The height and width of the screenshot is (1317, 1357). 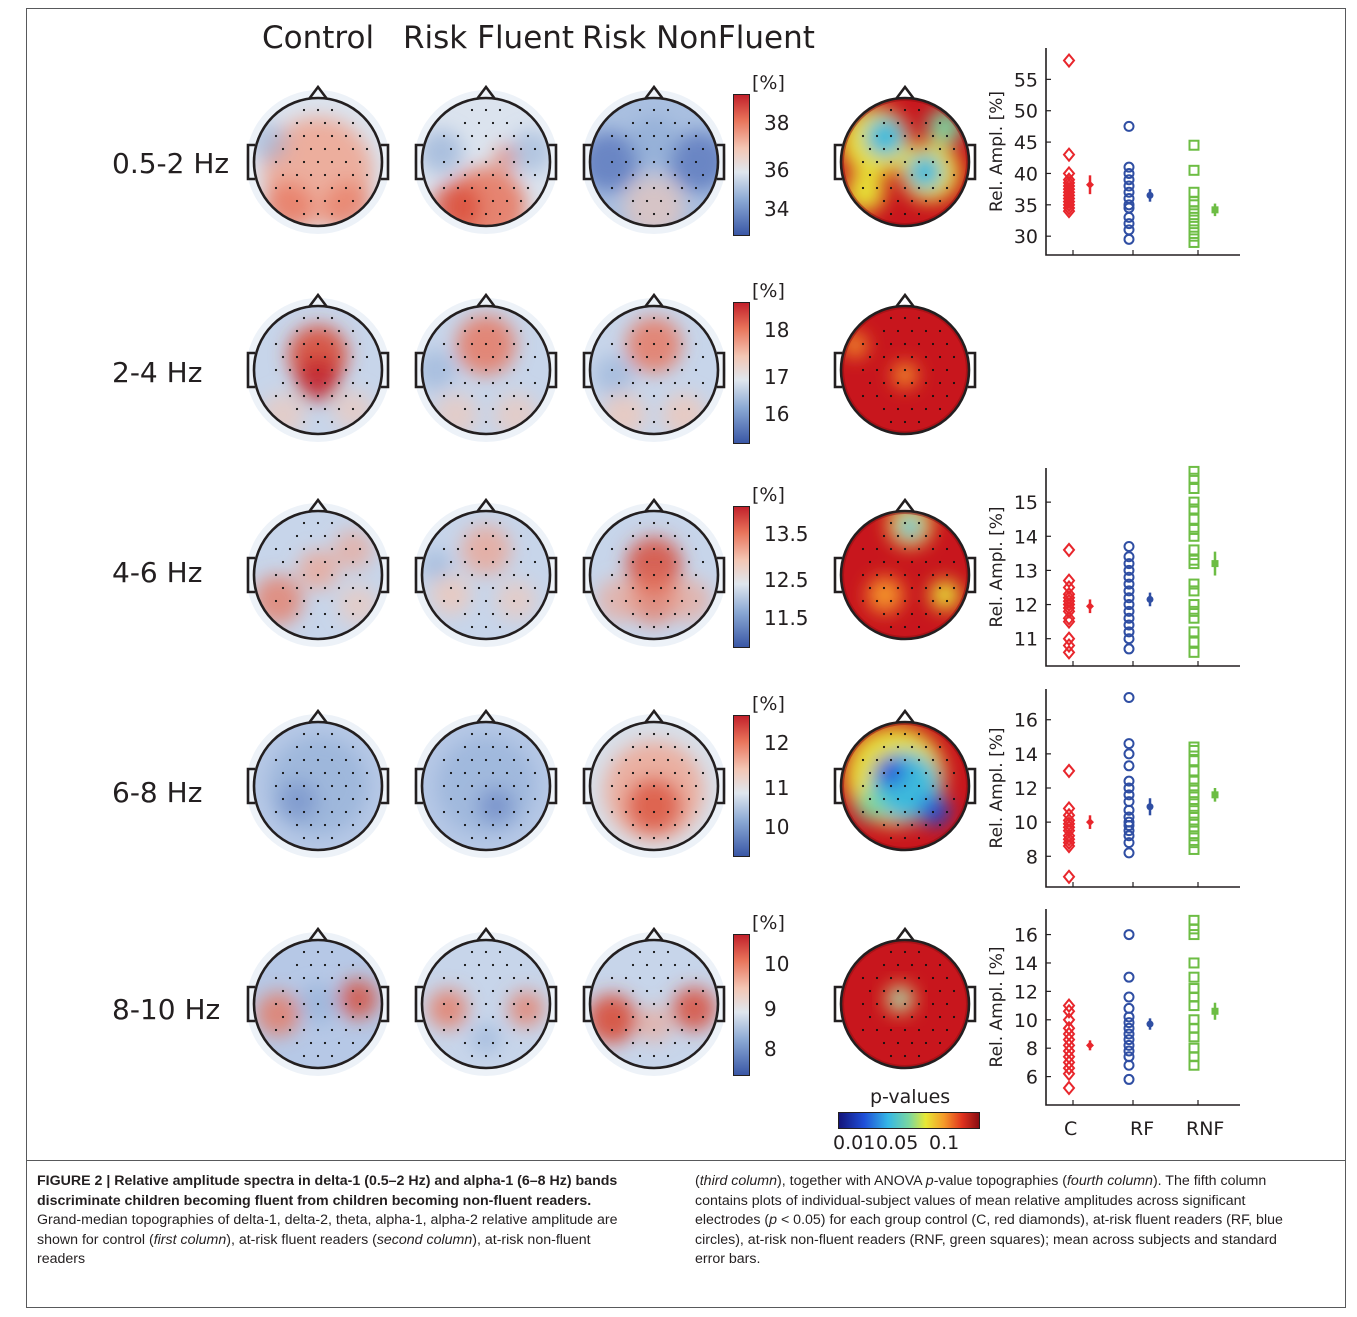 What do you see at coordinates (1113, 152) in the screenshot?
I see `scatter-plot: 30 35 40 45 50 55 Rel. Ampl. [%]` at bounding box center [1113, 152].